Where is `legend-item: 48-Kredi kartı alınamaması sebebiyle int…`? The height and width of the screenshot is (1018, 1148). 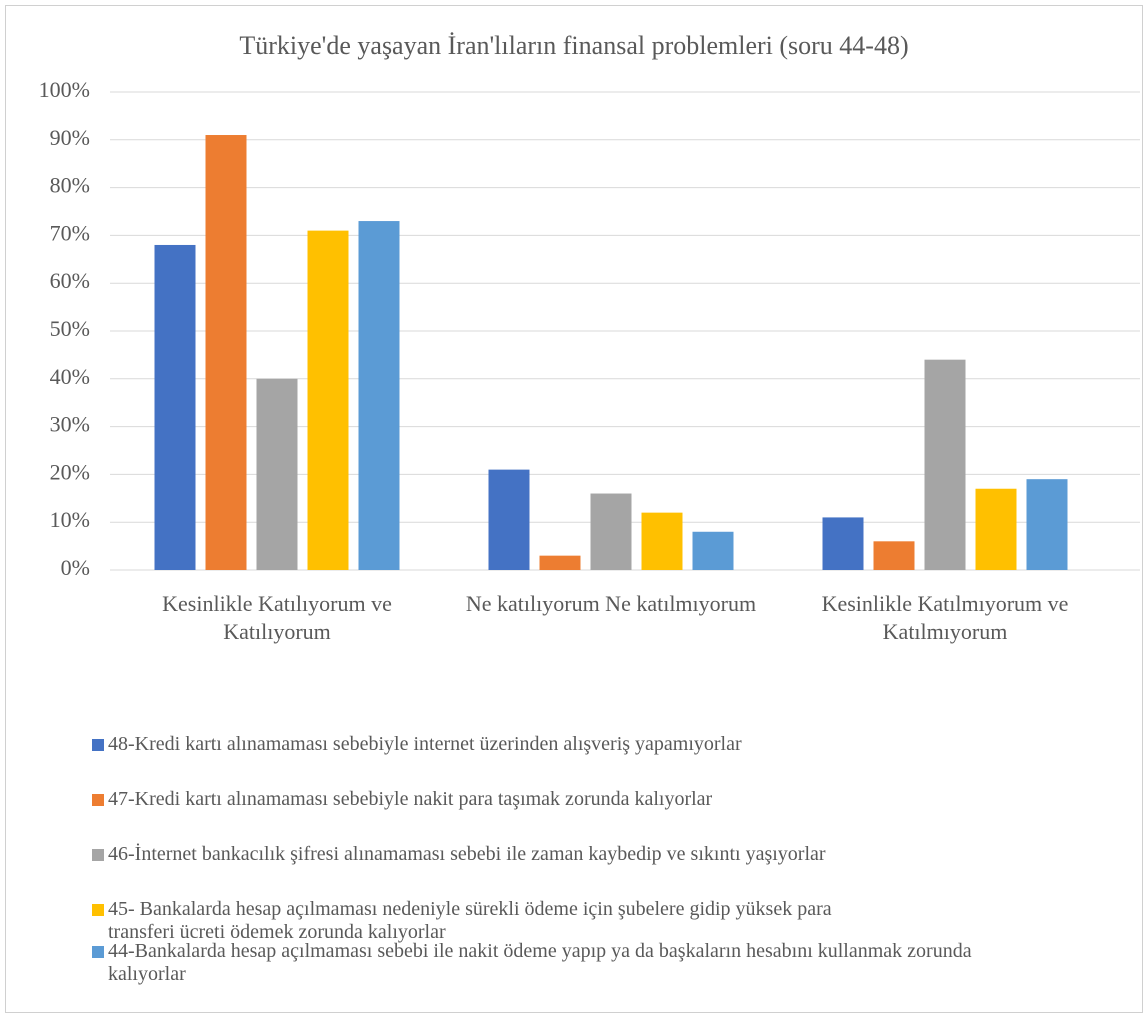
legend-item: 48-Kredi kartı alınamaması sebebiyle int… is located at coordinates (565, 744).